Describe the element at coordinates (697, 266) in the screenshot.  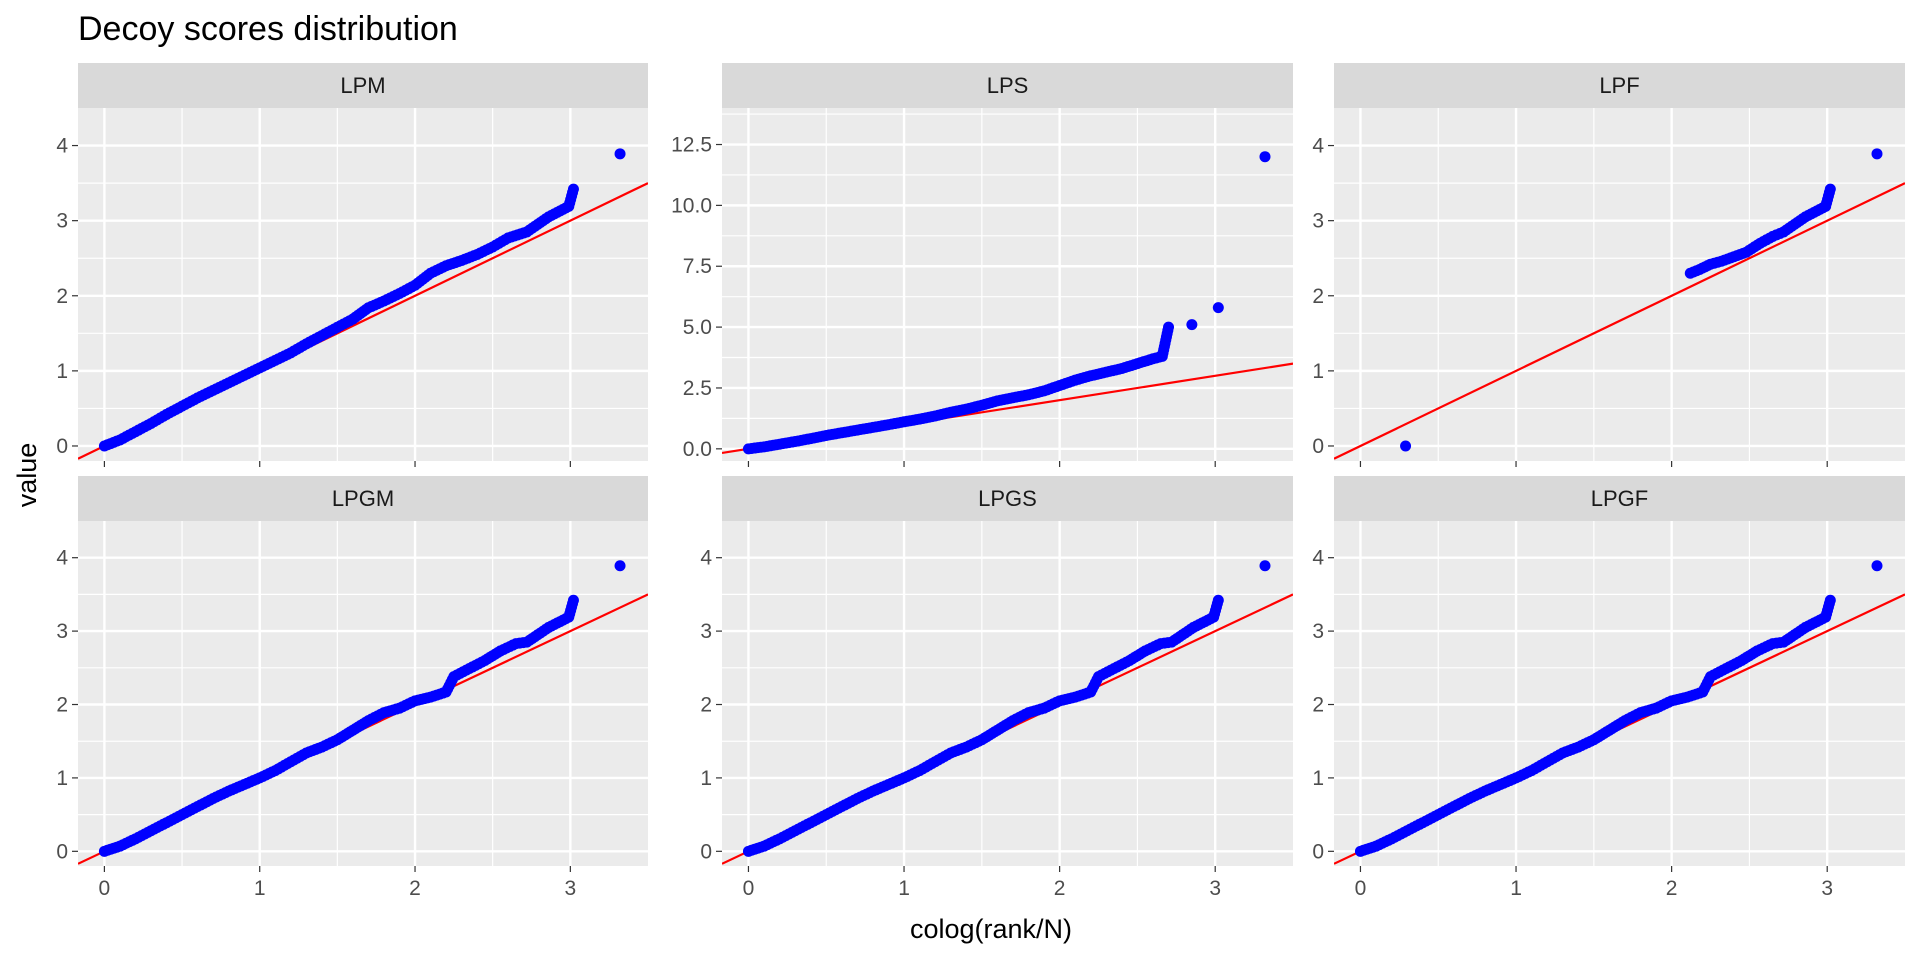
I see `y-tick-label: 7.5` at that location.